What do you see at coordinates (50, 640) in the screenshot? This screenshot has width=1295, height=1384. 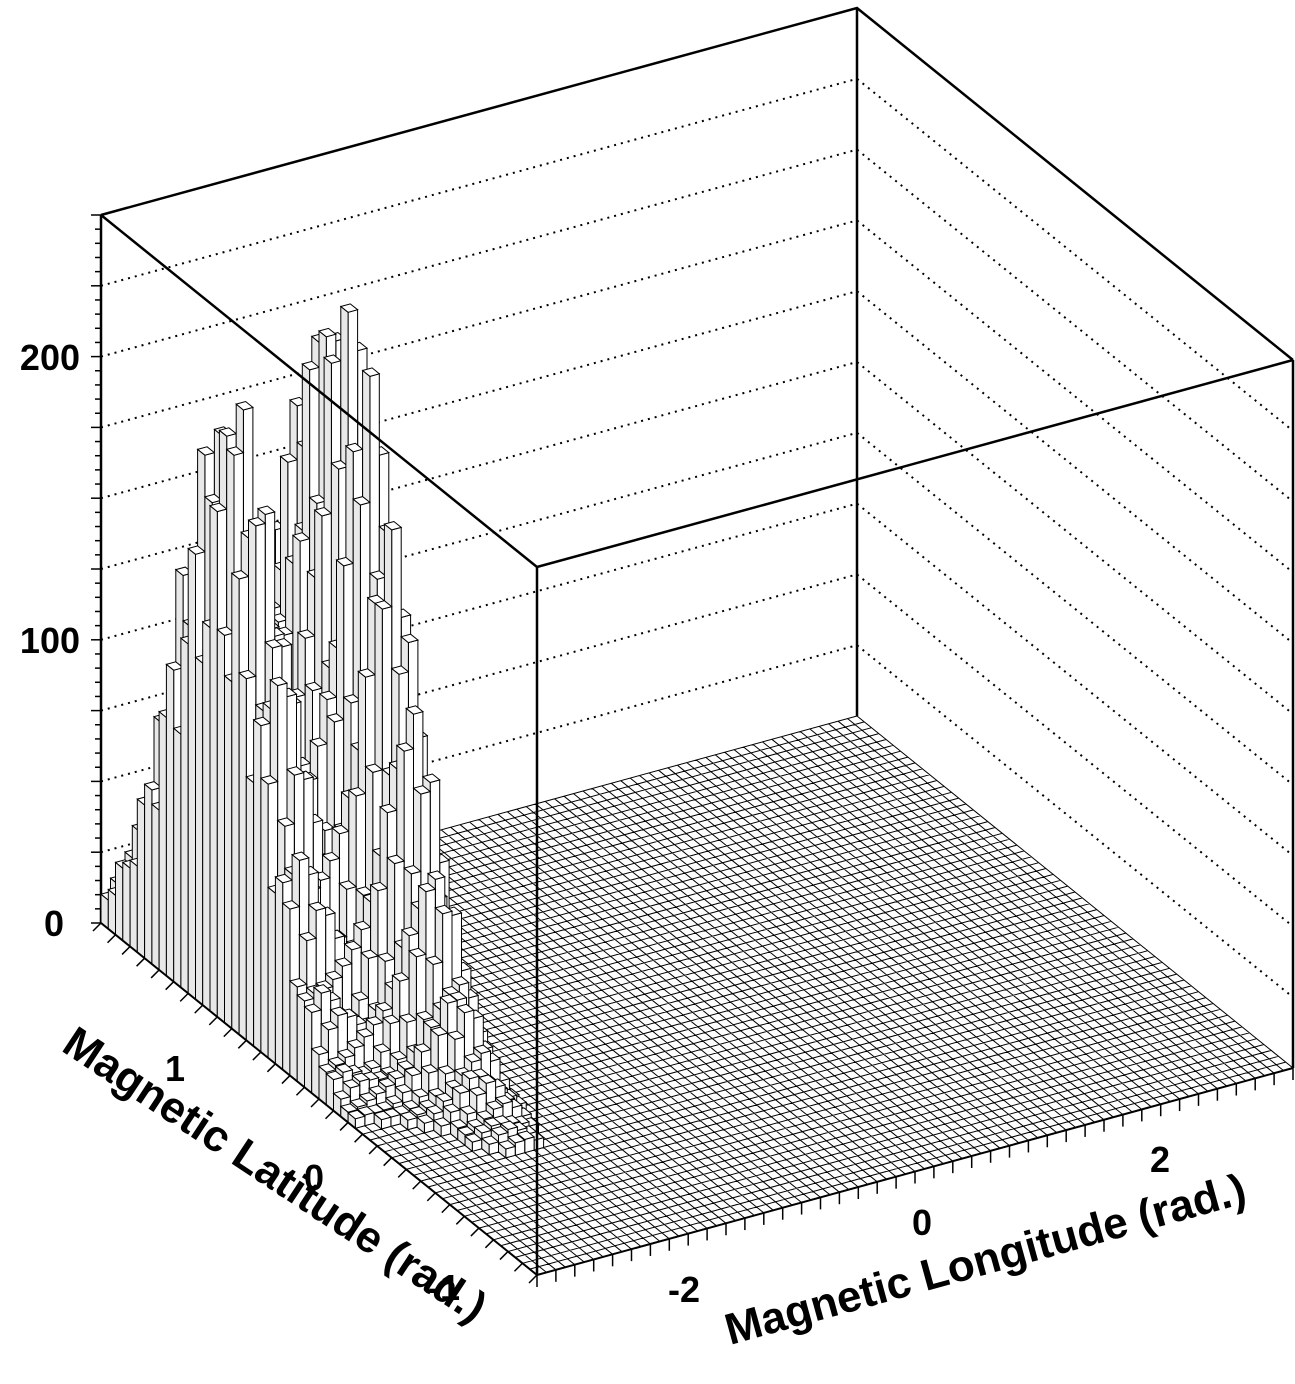 I see `z-tick-label-100: 100` at bounding box center [50, 640].